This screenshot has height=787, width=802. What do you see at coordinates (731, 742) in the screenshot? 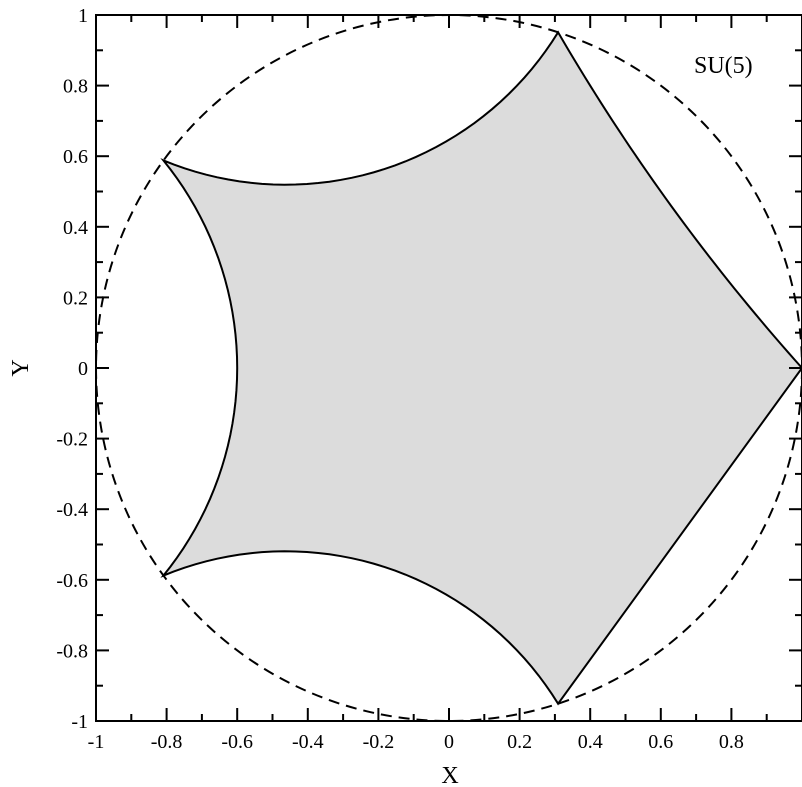
I see `x-tick-label: 0.8` at bounding box center [731, 742].